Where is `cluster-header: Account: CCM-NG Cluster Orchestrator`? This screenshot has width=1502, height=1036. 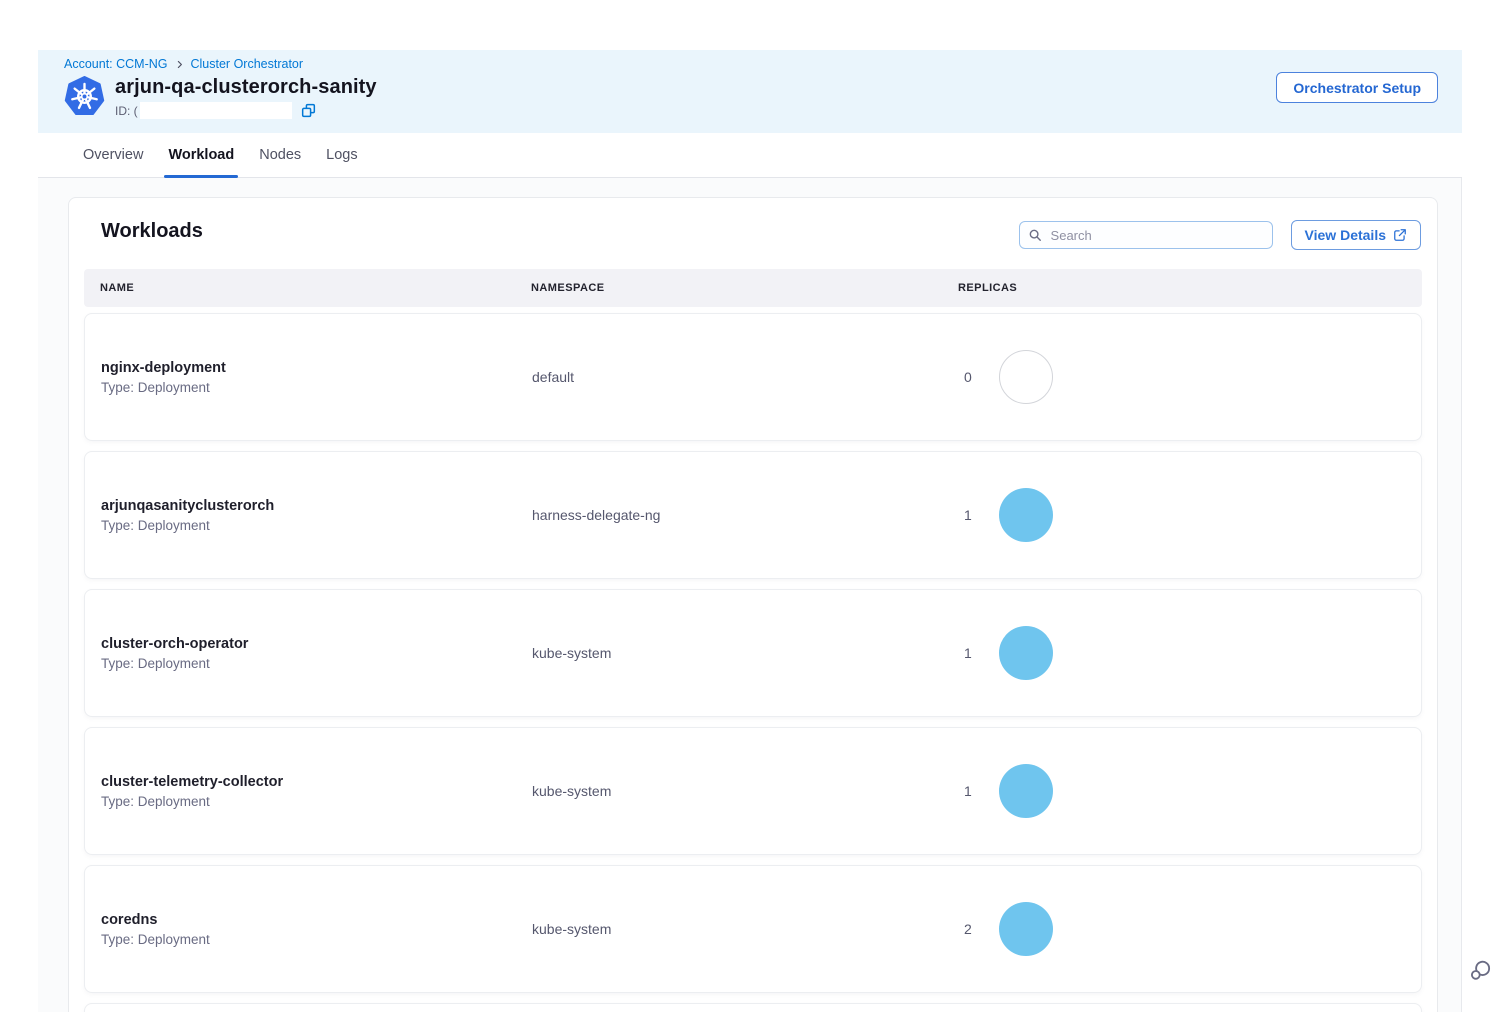
cluster-header: Account: CCM-NG Cluster Orchestrator is located at coordinates (750, 91).